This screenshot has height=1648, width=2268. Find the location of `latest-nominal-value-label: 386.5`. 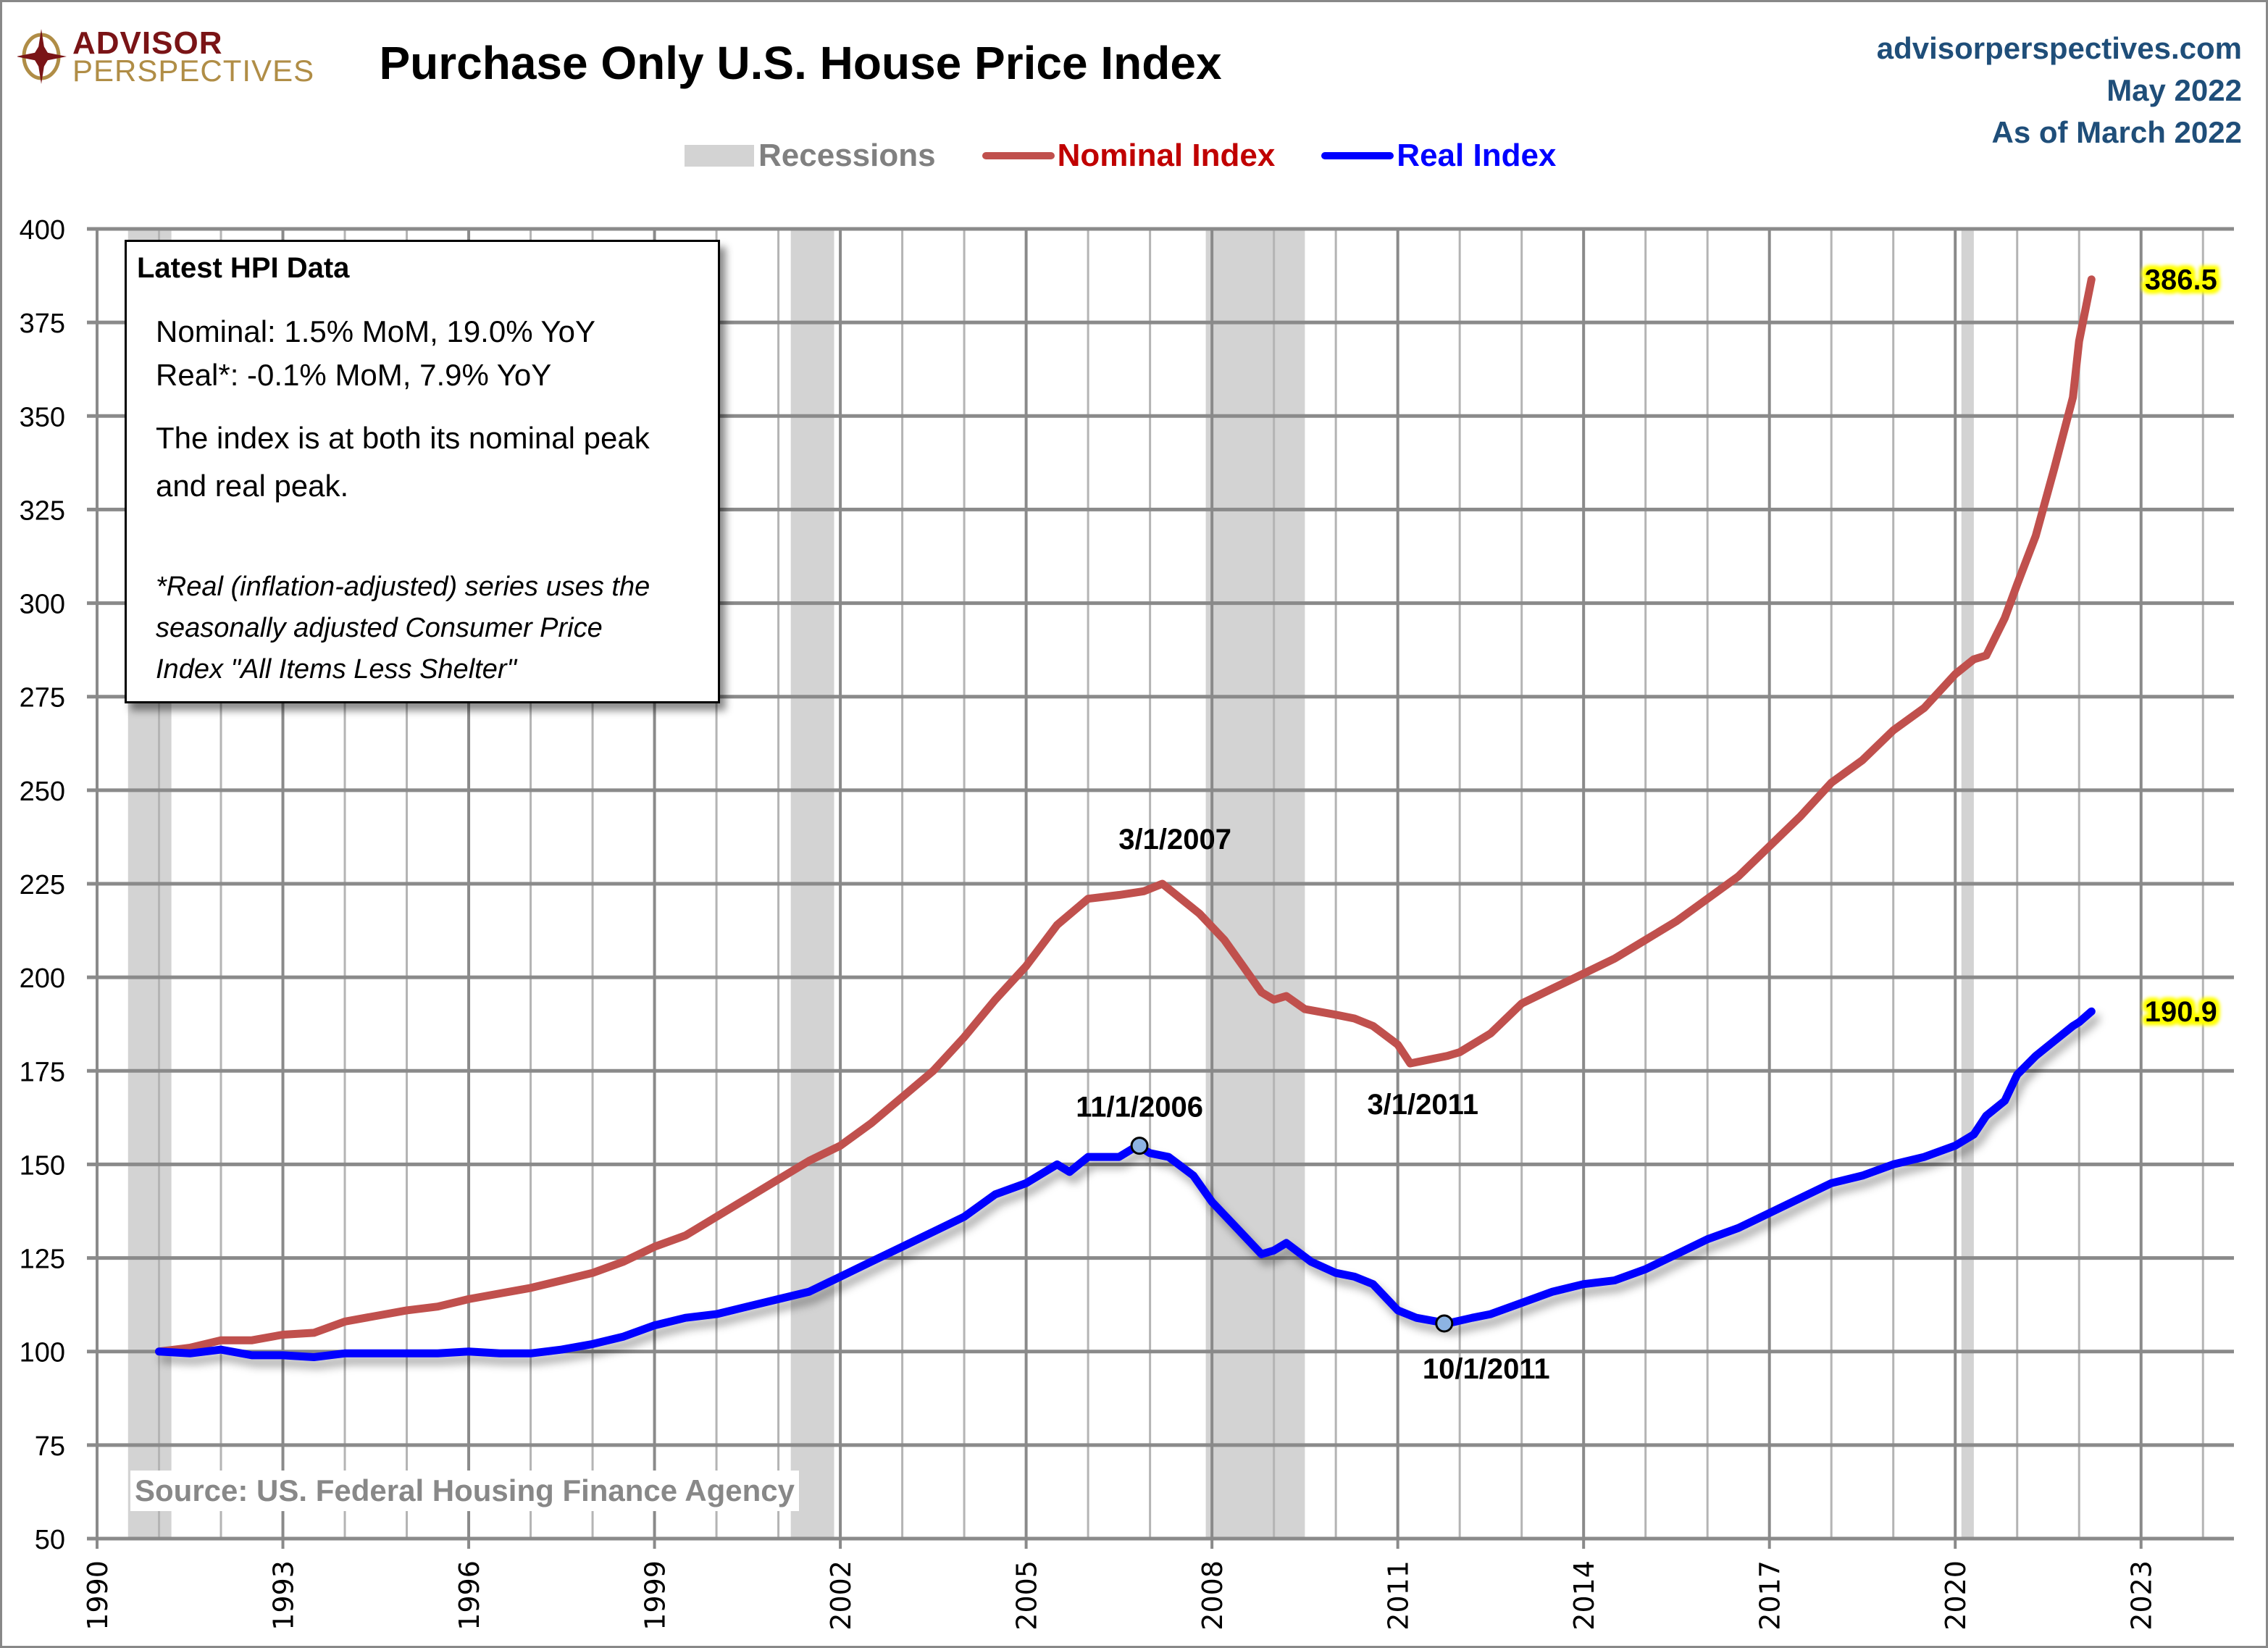

latest-nominal-value-label: 386.5 is located at coordinates (2181, 280).